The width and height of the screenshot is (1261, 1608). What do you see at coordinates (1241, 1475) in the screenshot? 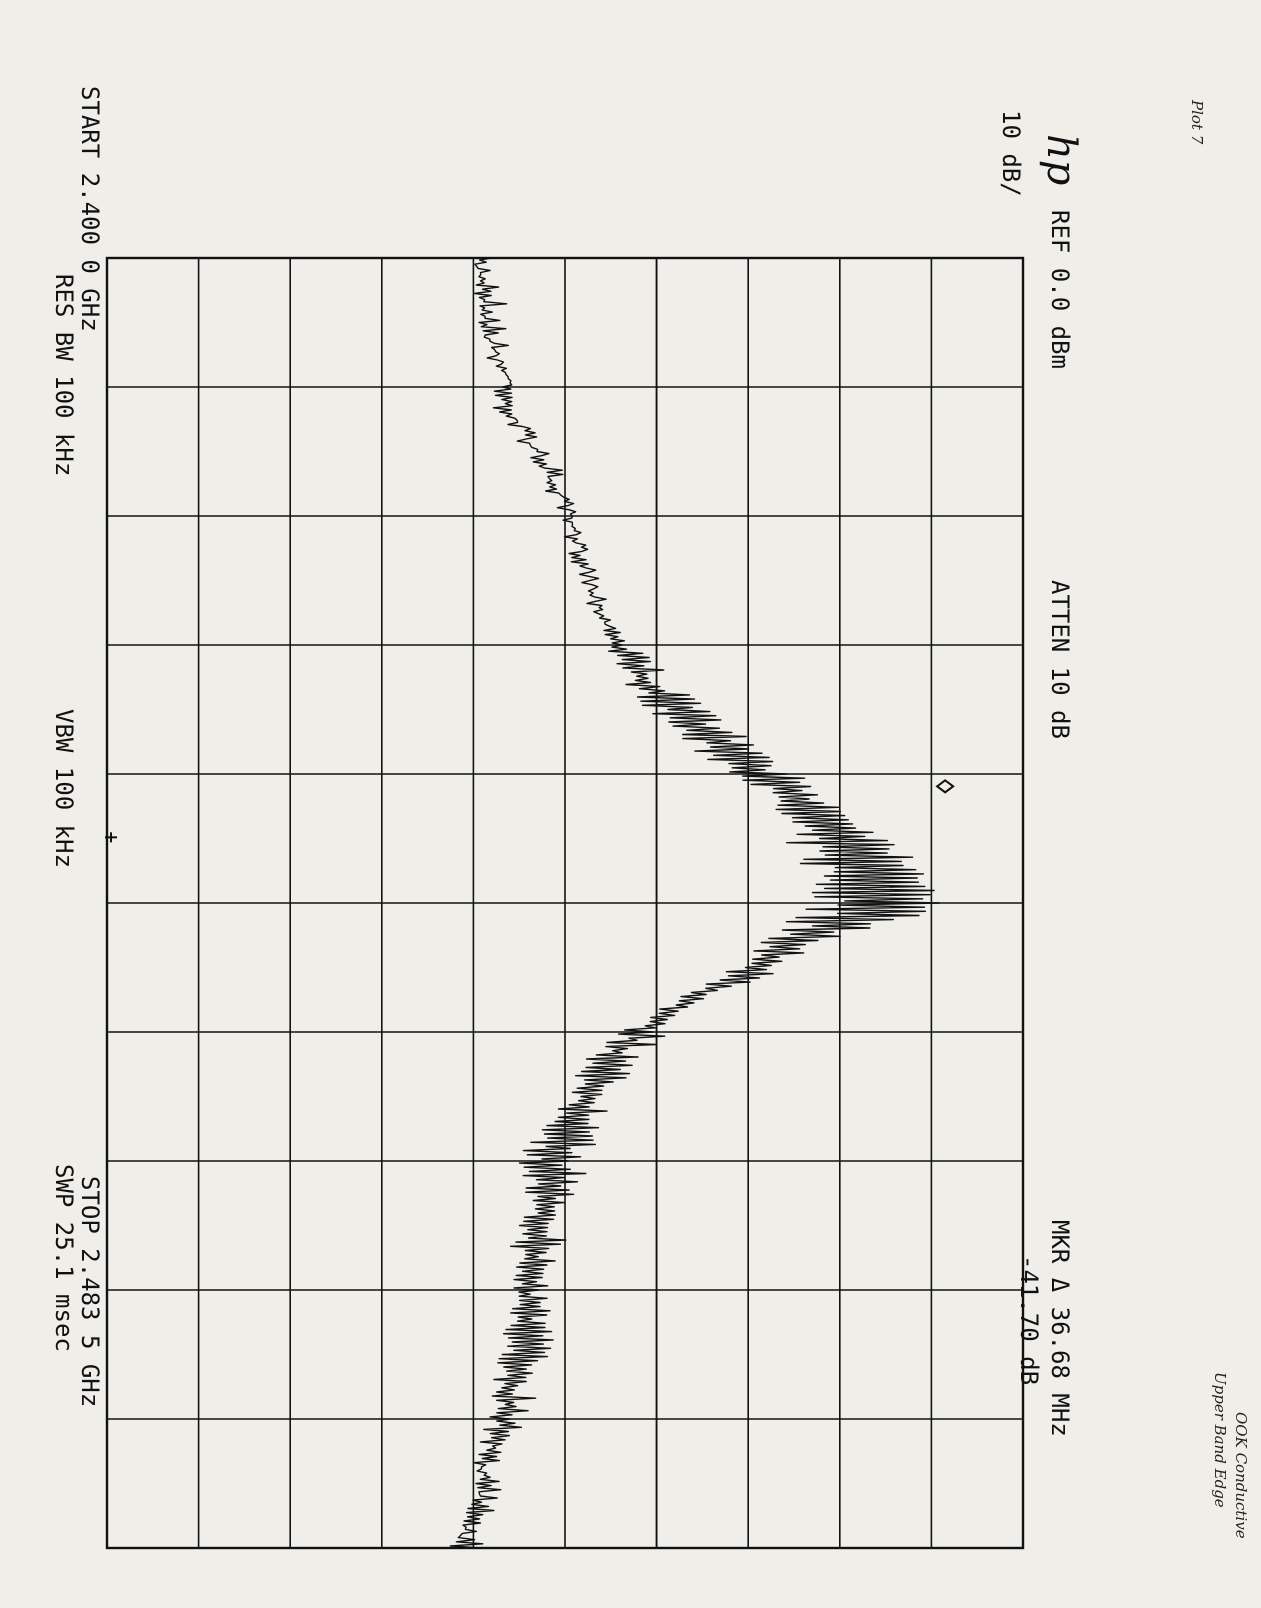
I see `caption-line-1: OOK Conductive` at bounding box center [1241, 1475].